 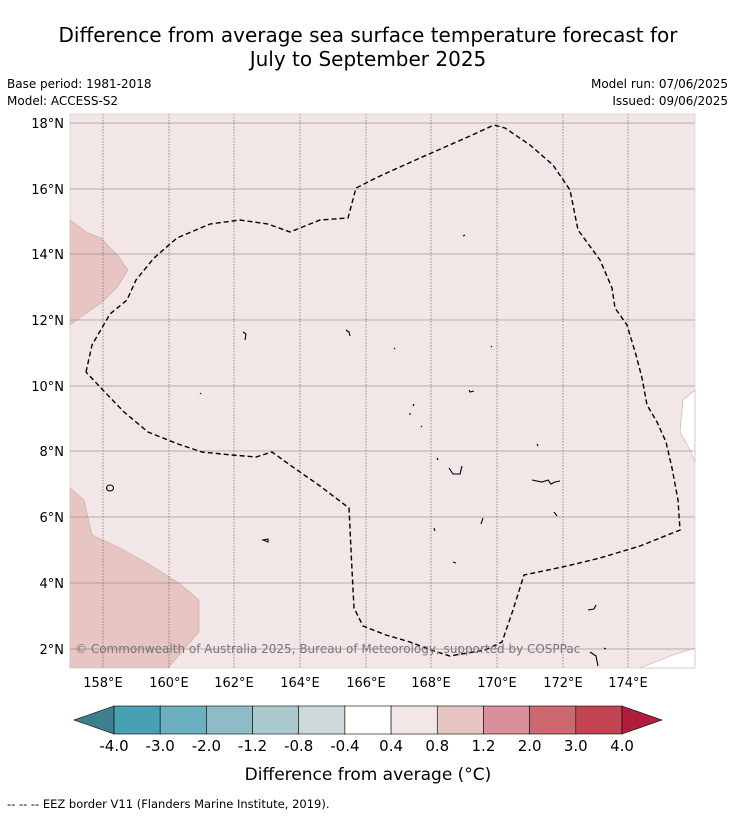 I want to click on colorbar-tick-label: 0.8, so click(x=437, y=746).